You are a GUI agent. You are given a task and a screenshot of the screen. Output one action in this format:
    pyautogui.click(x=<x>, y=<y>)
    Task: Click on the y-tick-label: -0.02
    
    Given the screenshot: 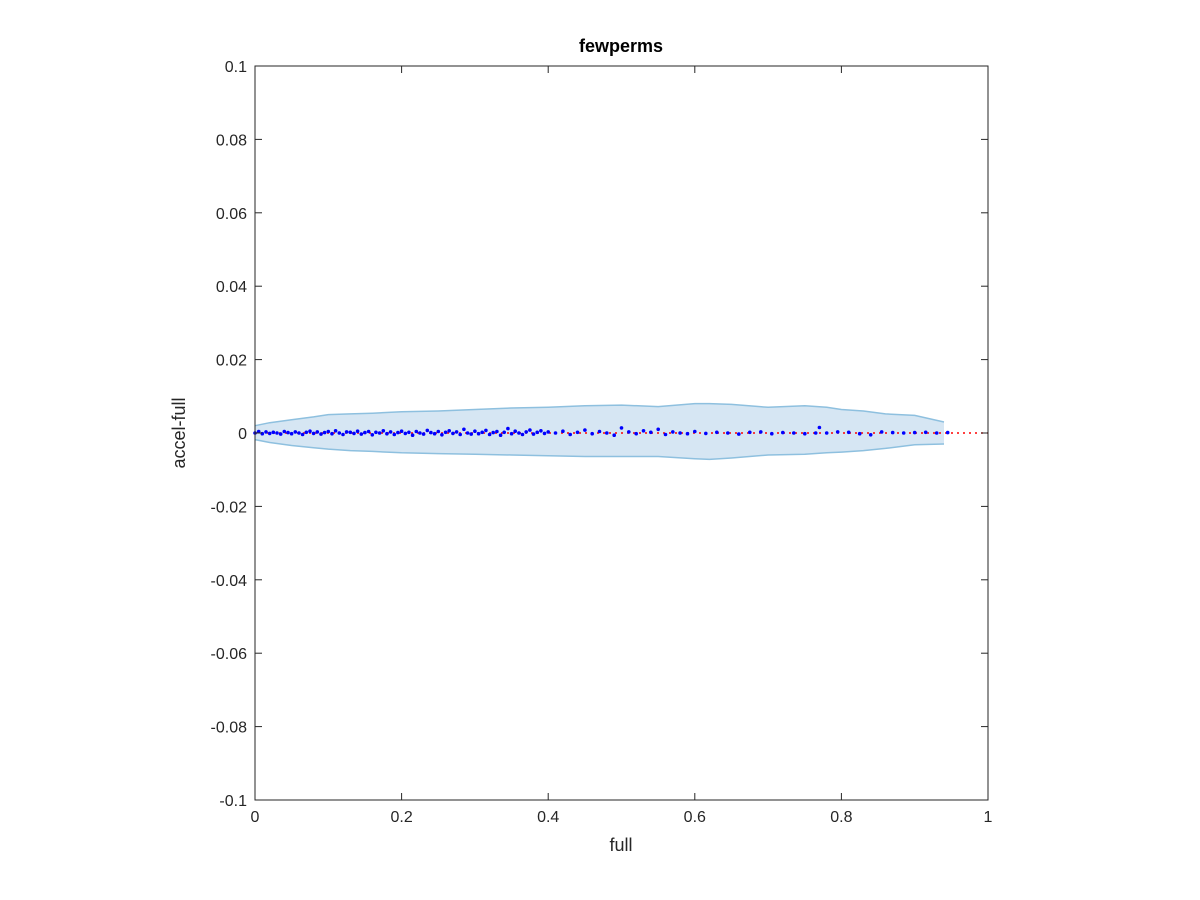 What is the action you would take?
    pyautogui.click(x=229, y=507)
    